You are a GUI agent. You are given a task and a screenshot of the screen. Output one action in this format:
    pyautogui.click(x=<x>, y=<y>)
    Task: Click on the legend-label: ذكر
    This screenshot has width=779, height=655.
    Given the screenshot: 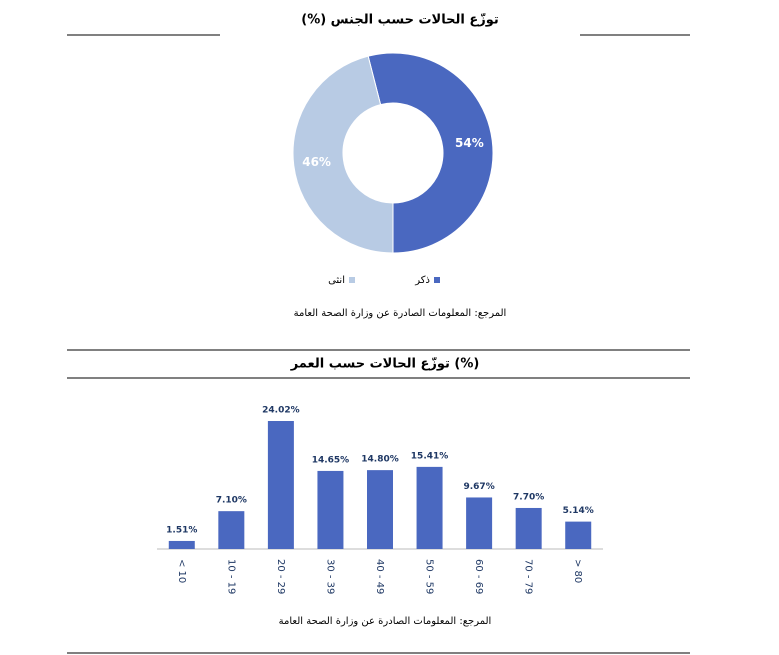 What is the action you would take?
    pyautogui.click(x=422, y=280)
    